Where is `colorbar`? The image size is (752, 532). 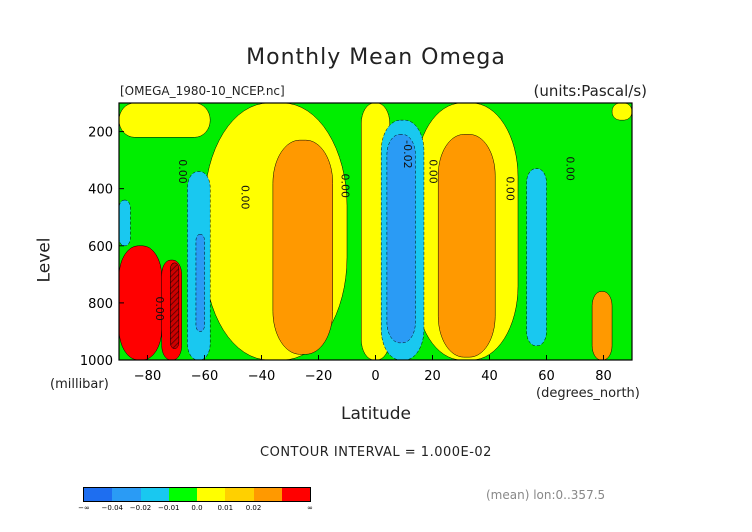 colorbar is located at coordinates (197, 494).